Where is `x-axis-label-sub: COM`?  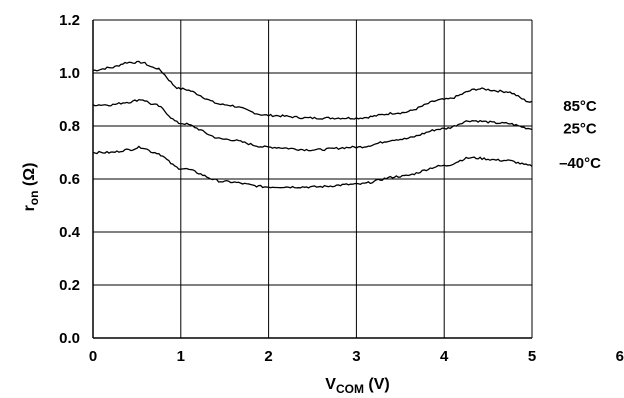
x-axis-label-sub: COM is located at coordinates (350, 389).